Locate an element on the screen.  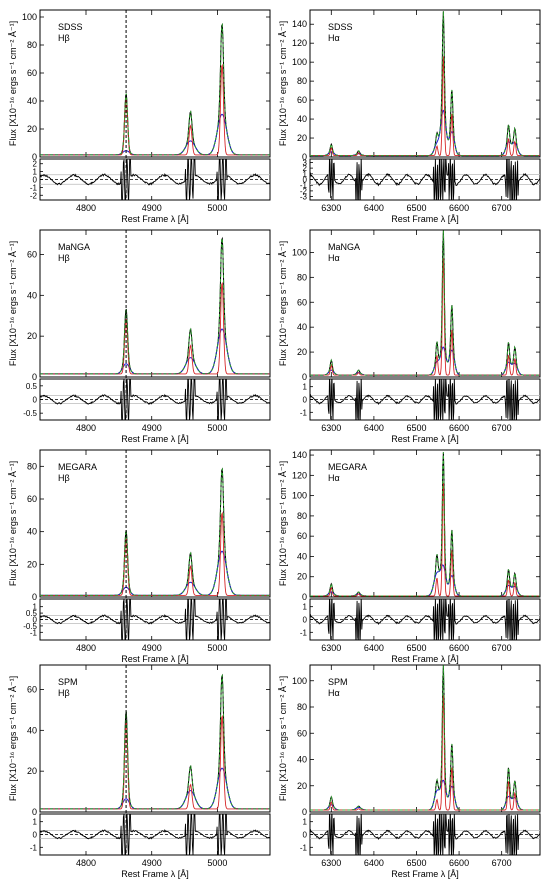
res-y-tick-label: 2 is located at coordinates (35, 164).